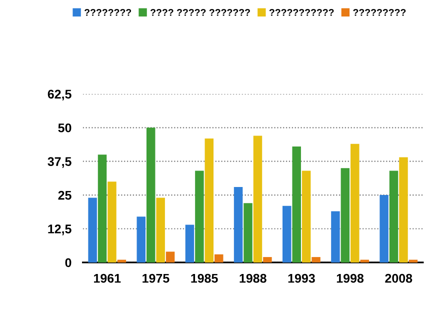  What do you see at coordinates (398, 278) in the screenshot?
I see `x-tick-label: 2008` at bounding box center [398, 278].